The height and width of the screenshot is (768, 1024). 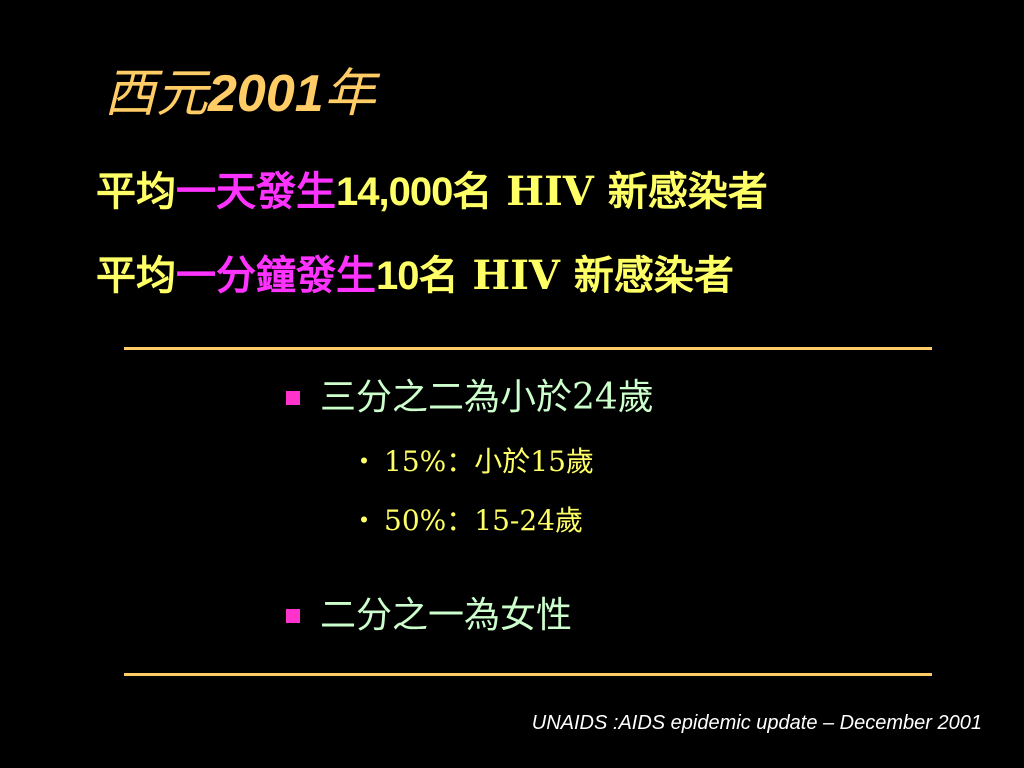 What do you see at coordinates (256, 191) in the screenshot?
I see `headline-highlight: 一天發生` at bounding box center [256, 191].